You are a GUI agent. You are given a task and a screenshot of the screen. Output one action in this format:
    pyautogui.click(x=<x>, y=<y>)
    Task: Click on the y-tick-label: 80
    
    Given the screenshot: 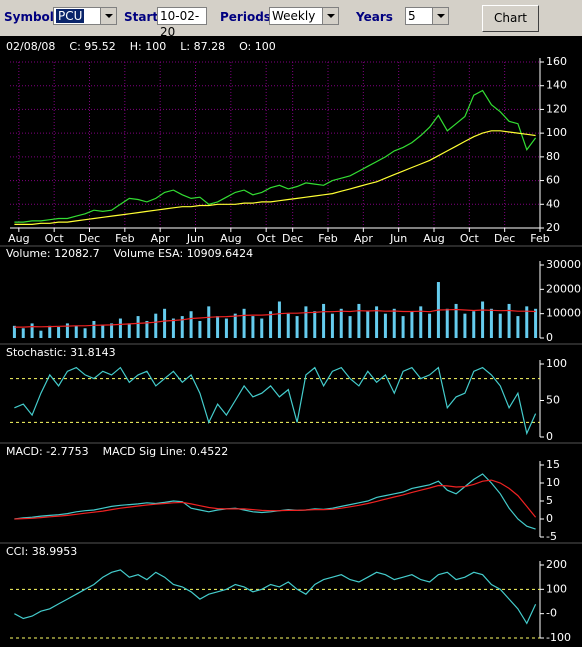 What is the action you would take?
    pyautogui.click(x=553, y=156)
    